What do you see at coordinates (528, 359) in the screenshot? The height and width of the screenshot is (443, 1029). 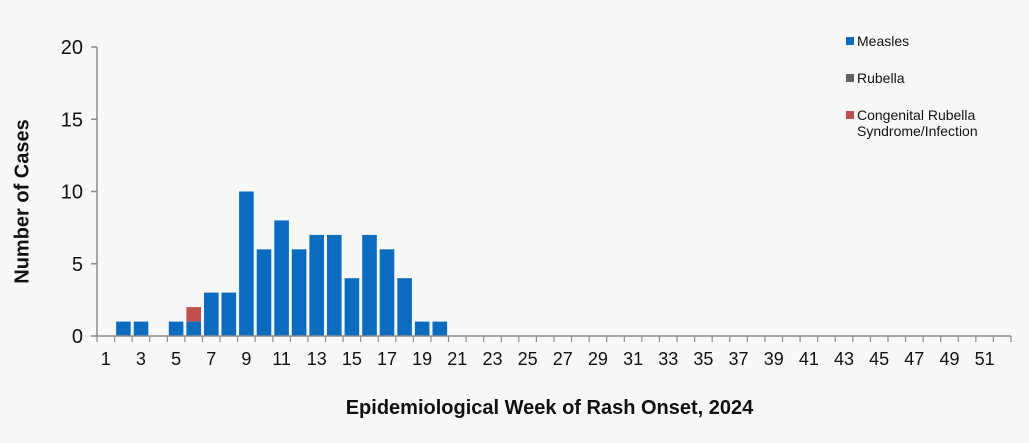 I see `x-tick-label: 25` at bounding box center [528, 359].